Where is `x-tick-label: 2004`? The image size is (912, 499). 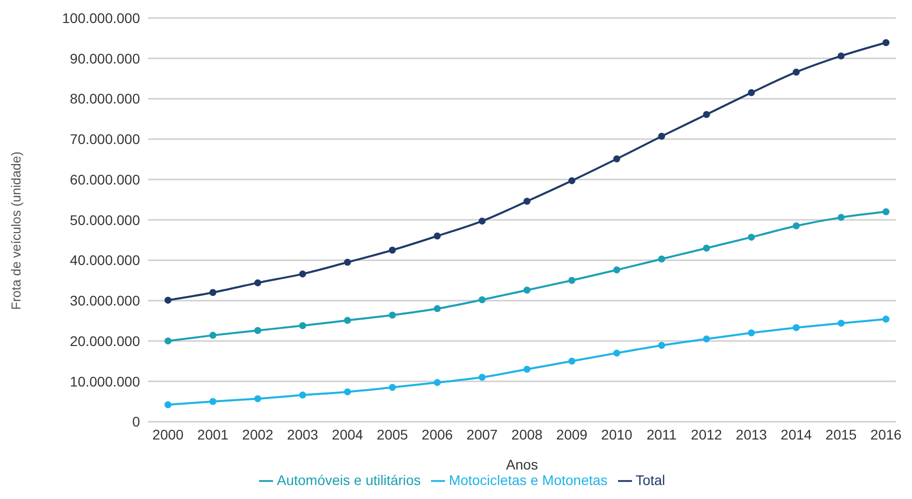 x-tick-label: 2004 is located at coordinates (348, 434).